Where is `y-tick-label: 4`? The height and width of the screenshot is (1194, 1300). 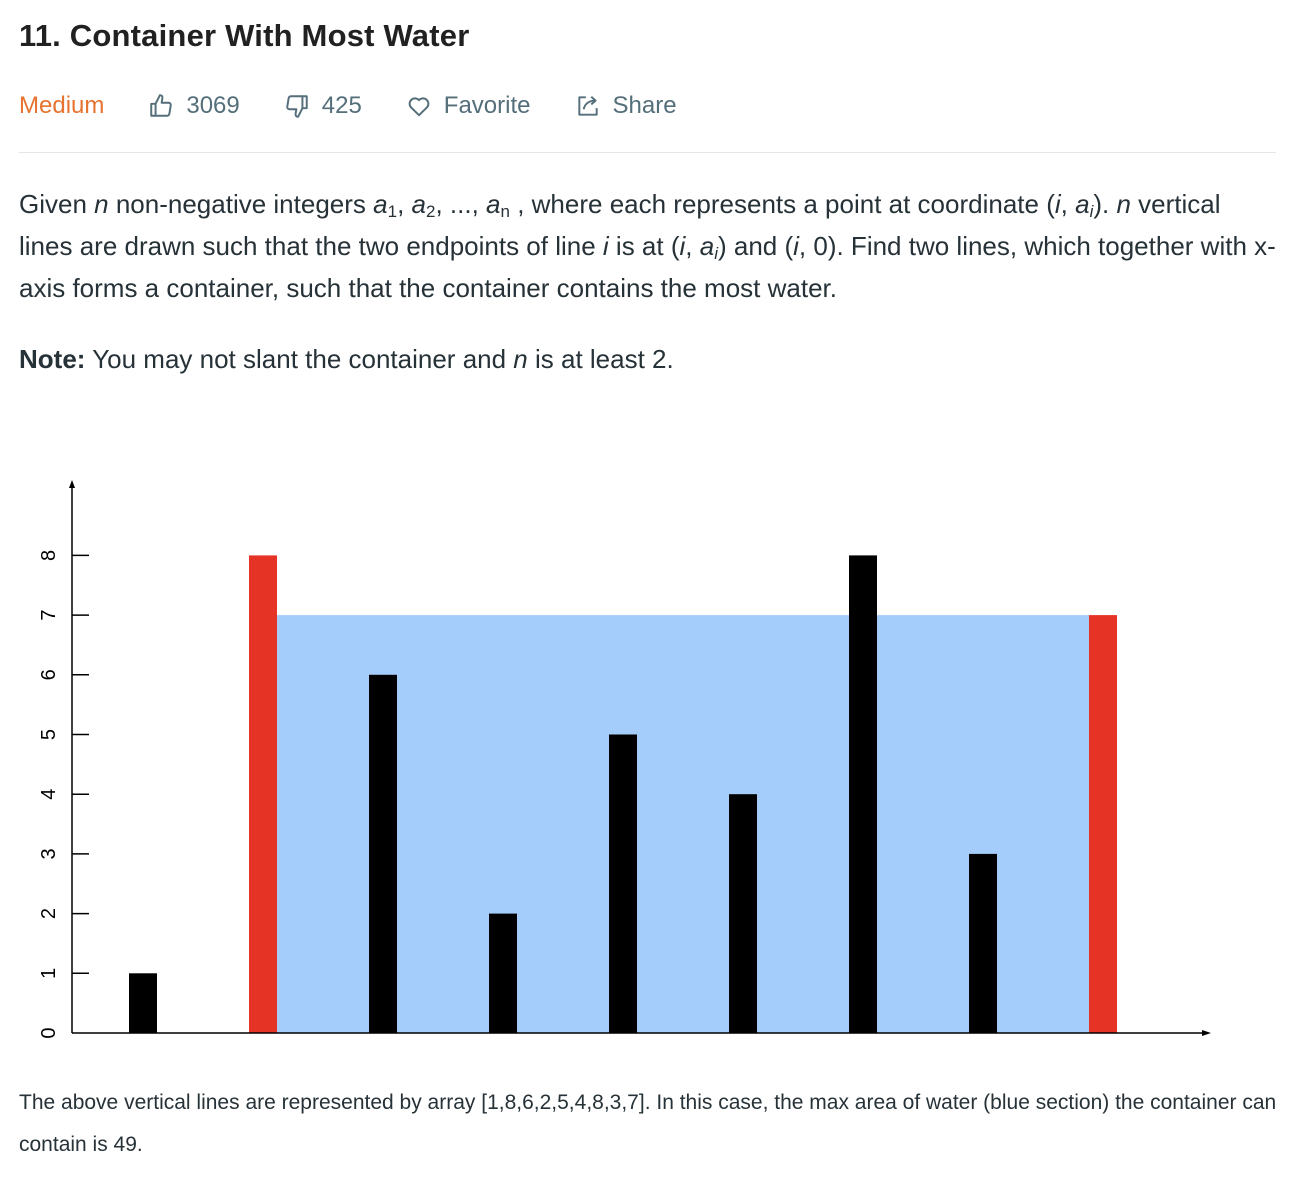 y-tick-label: 4 is located at coordinates (49, 794).